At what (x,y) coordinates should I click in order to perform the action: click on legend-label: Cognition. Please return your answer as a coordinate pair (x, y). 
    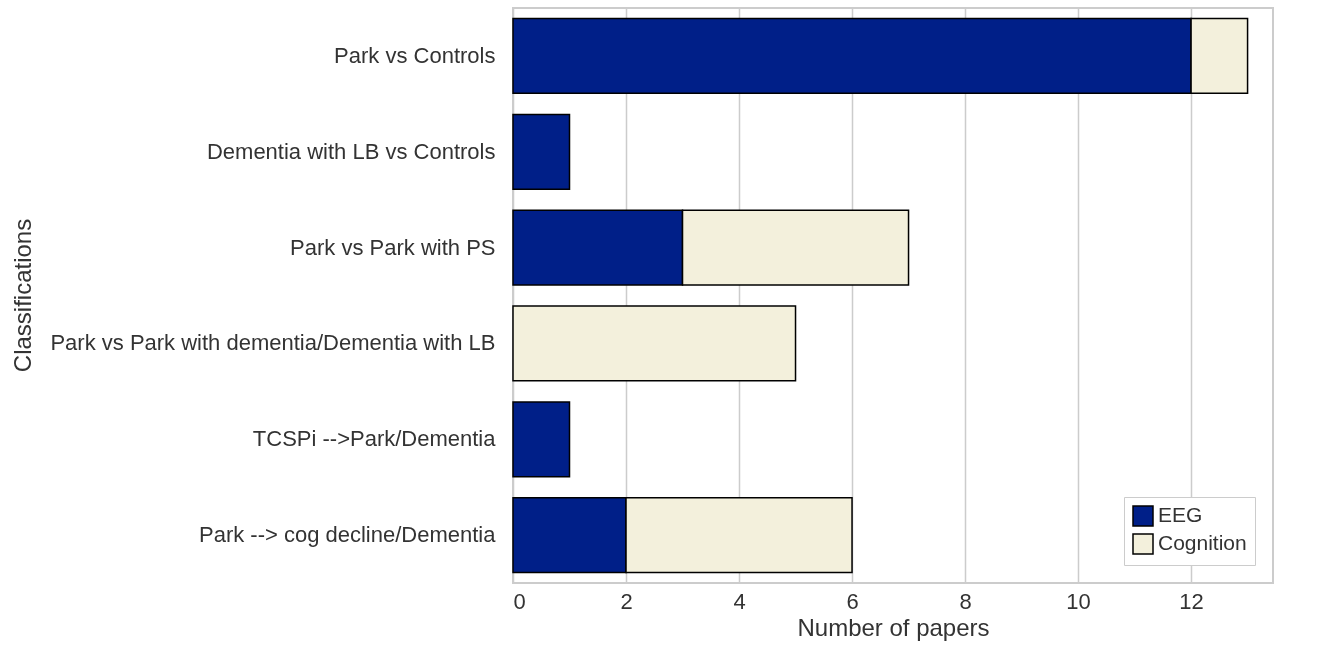
    Looking at the image, I should click on (1202, 542).